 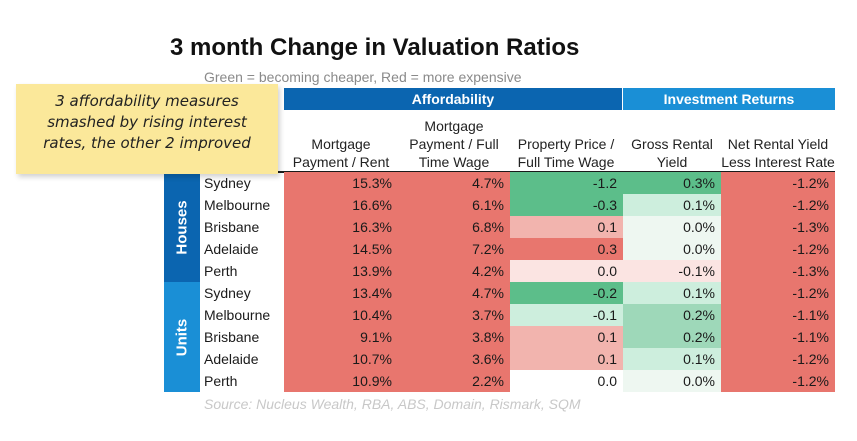 What do you see at coordinates (566, 183) in the screenshot?
I see `table-cell: -1.2` at bounding box center [566, 183].